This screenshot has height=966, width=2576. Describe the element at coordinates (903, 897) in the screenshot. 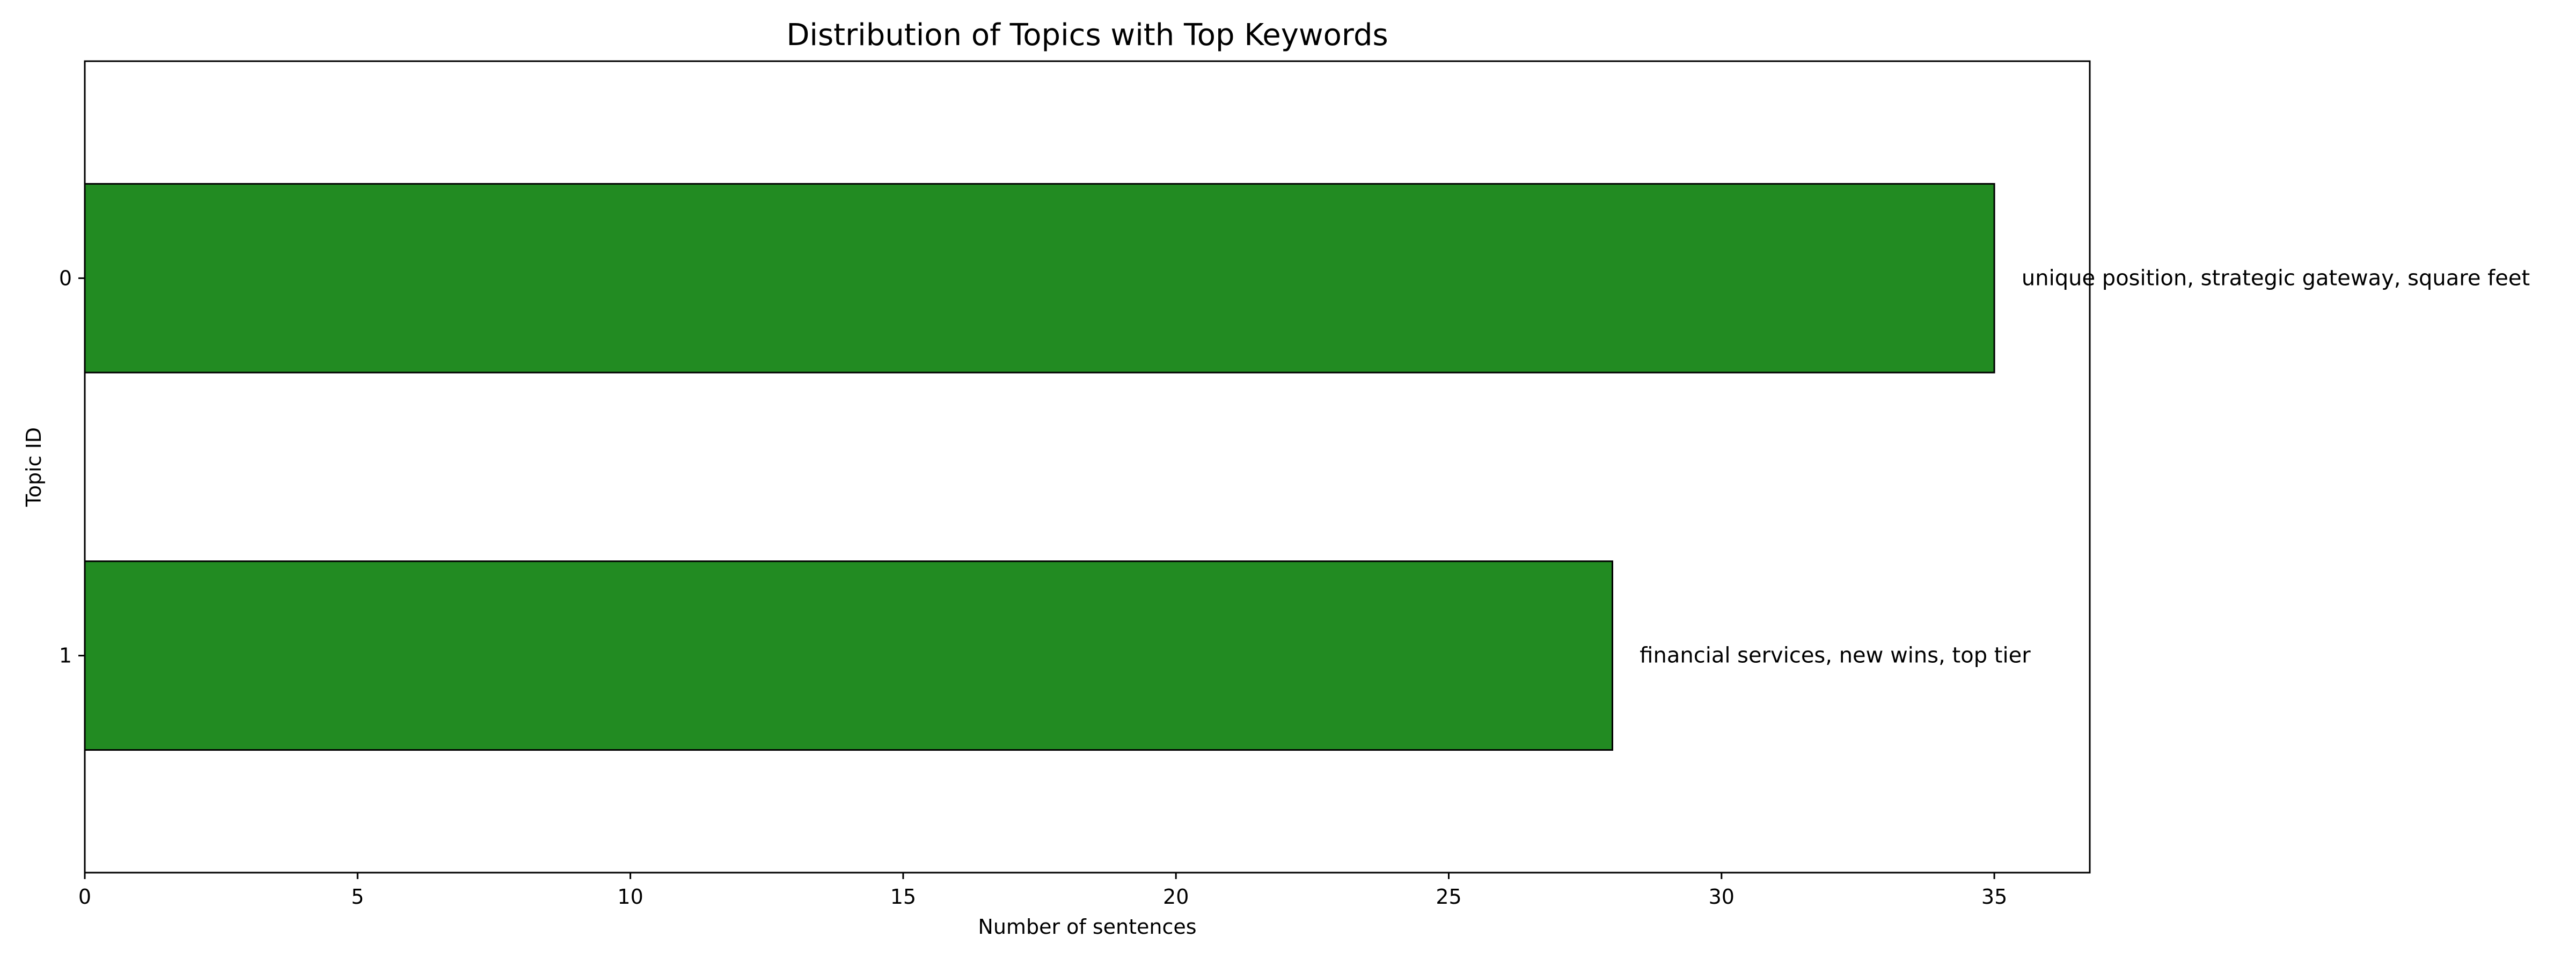

I see `x-tick-label: 15` at that location.